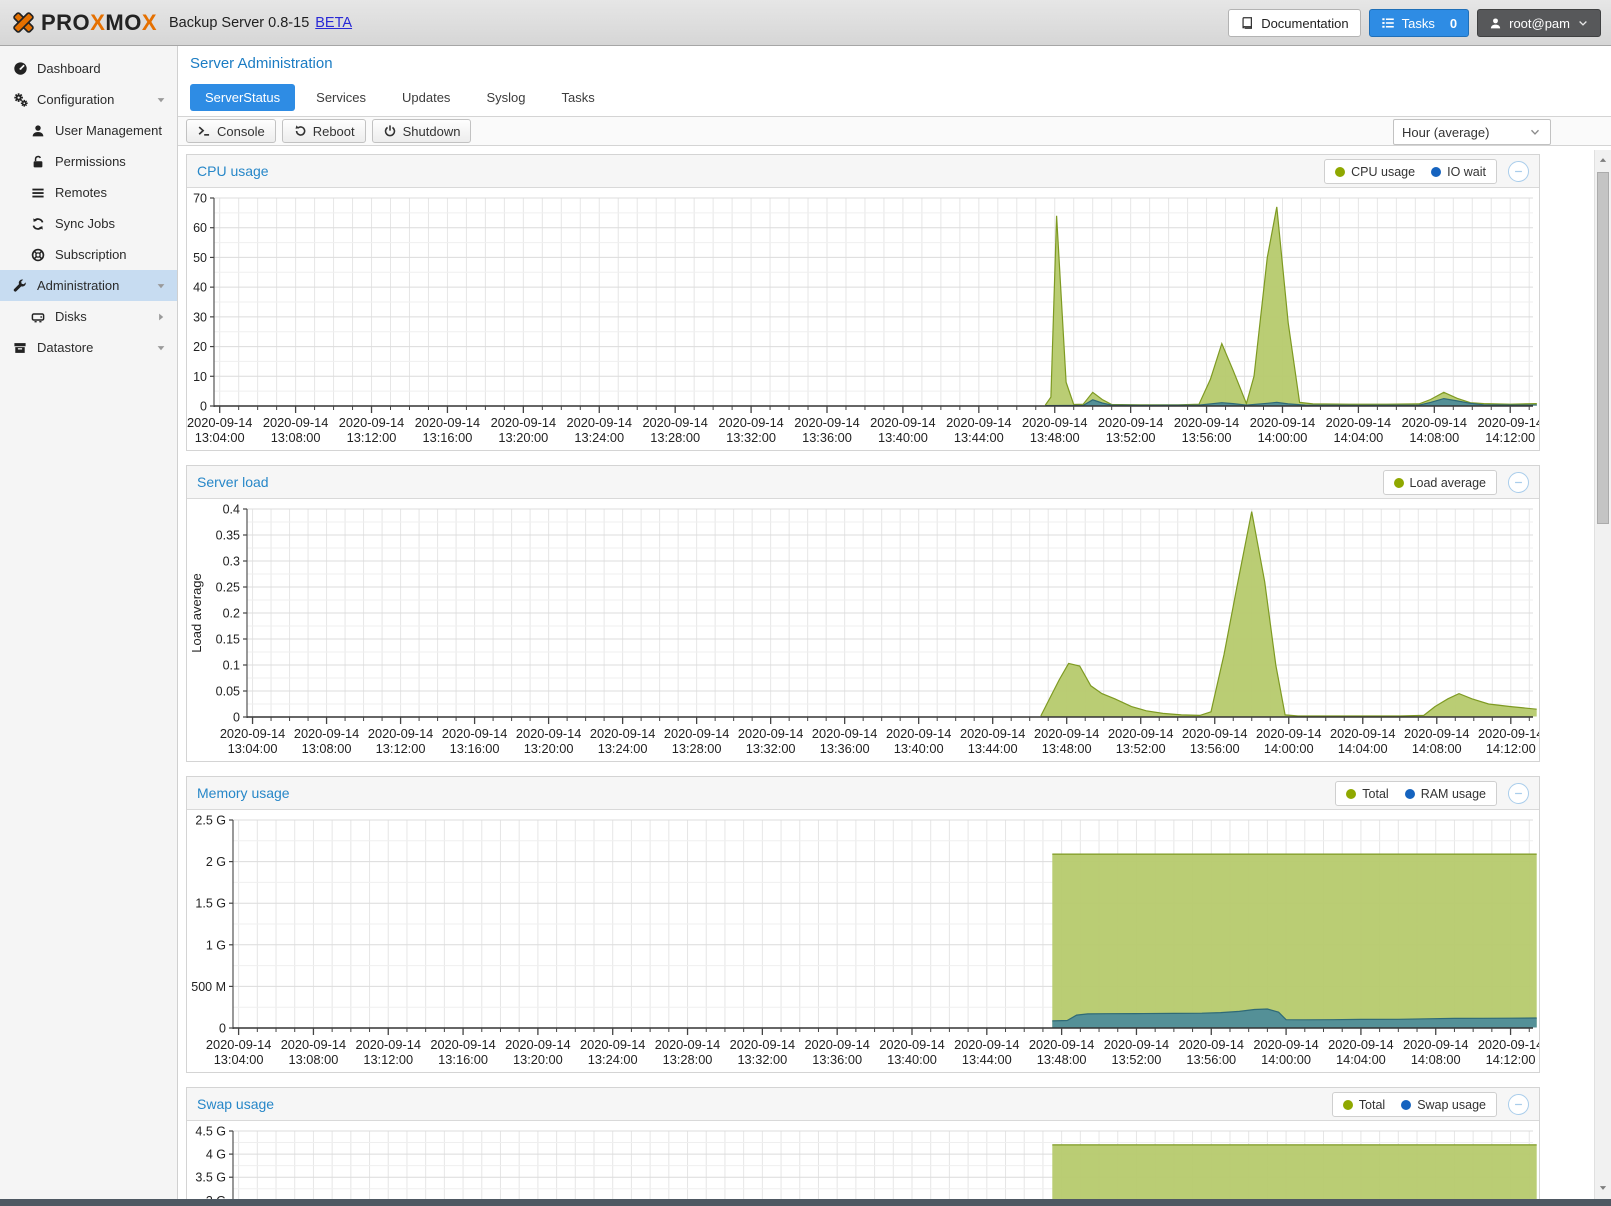  Describe the element at coordinates (463, 1059) in the screenshot. I see `x-tick-time-label: 13:16:00` at that location.